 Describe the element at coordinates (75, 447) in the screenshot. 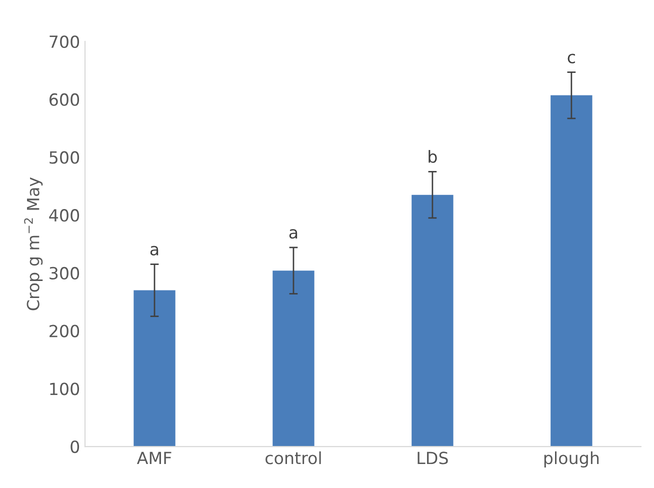

I see `y-tick-label: 0` at that location.